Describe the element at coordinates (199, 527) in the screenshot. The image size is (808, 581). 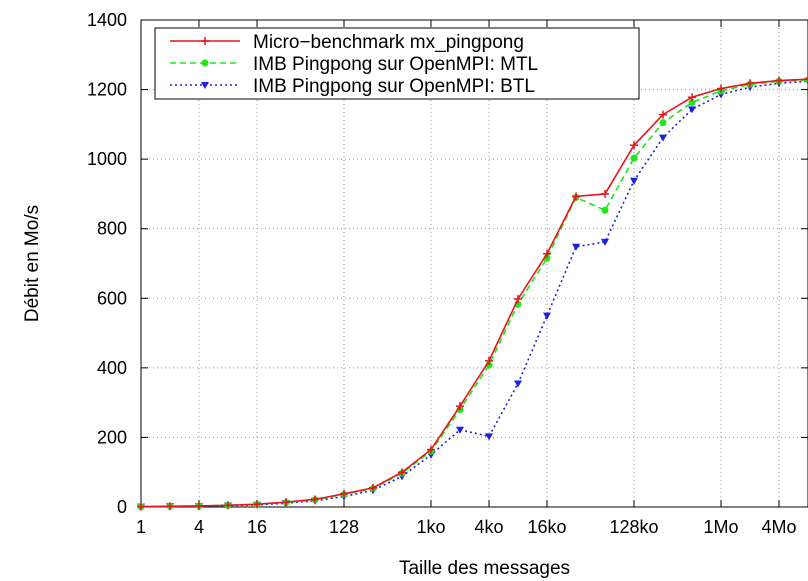
I see `x-tick-label: 4` at that location.